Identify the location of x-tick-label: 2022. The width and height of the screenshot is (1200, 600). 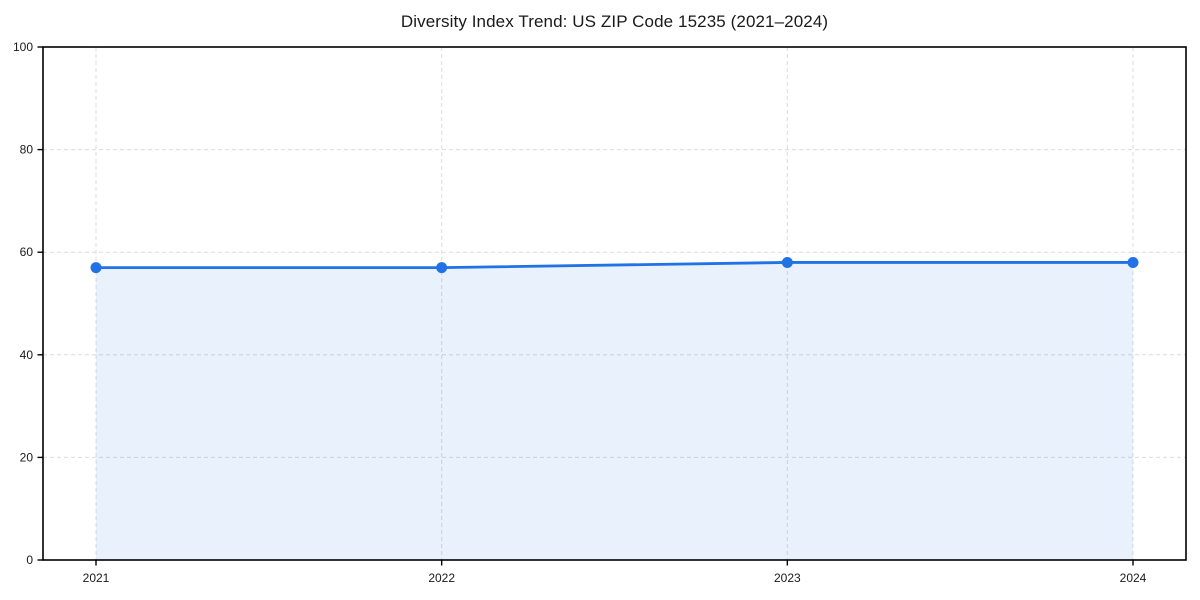
(441, 578).